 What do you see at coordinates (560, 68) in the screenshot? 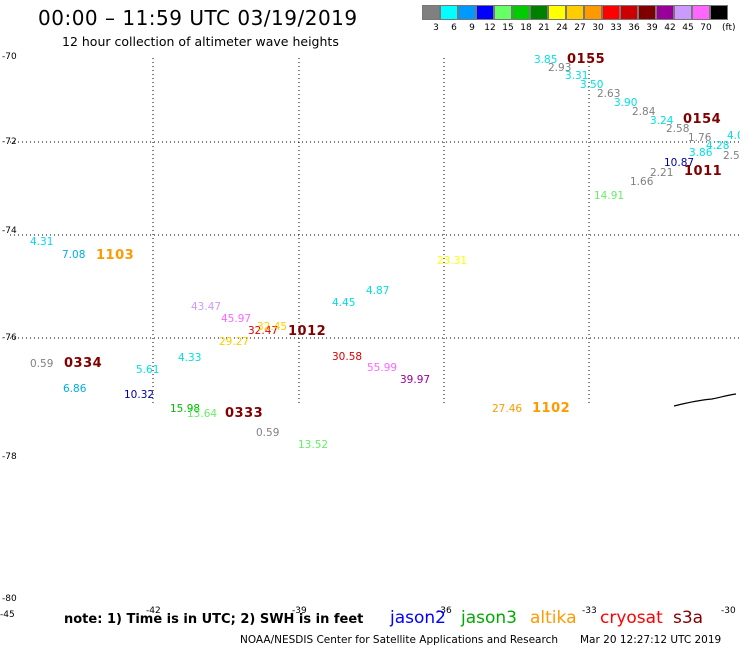
I see `wave-height-label: 2.93` at bounding box center [560, 68].